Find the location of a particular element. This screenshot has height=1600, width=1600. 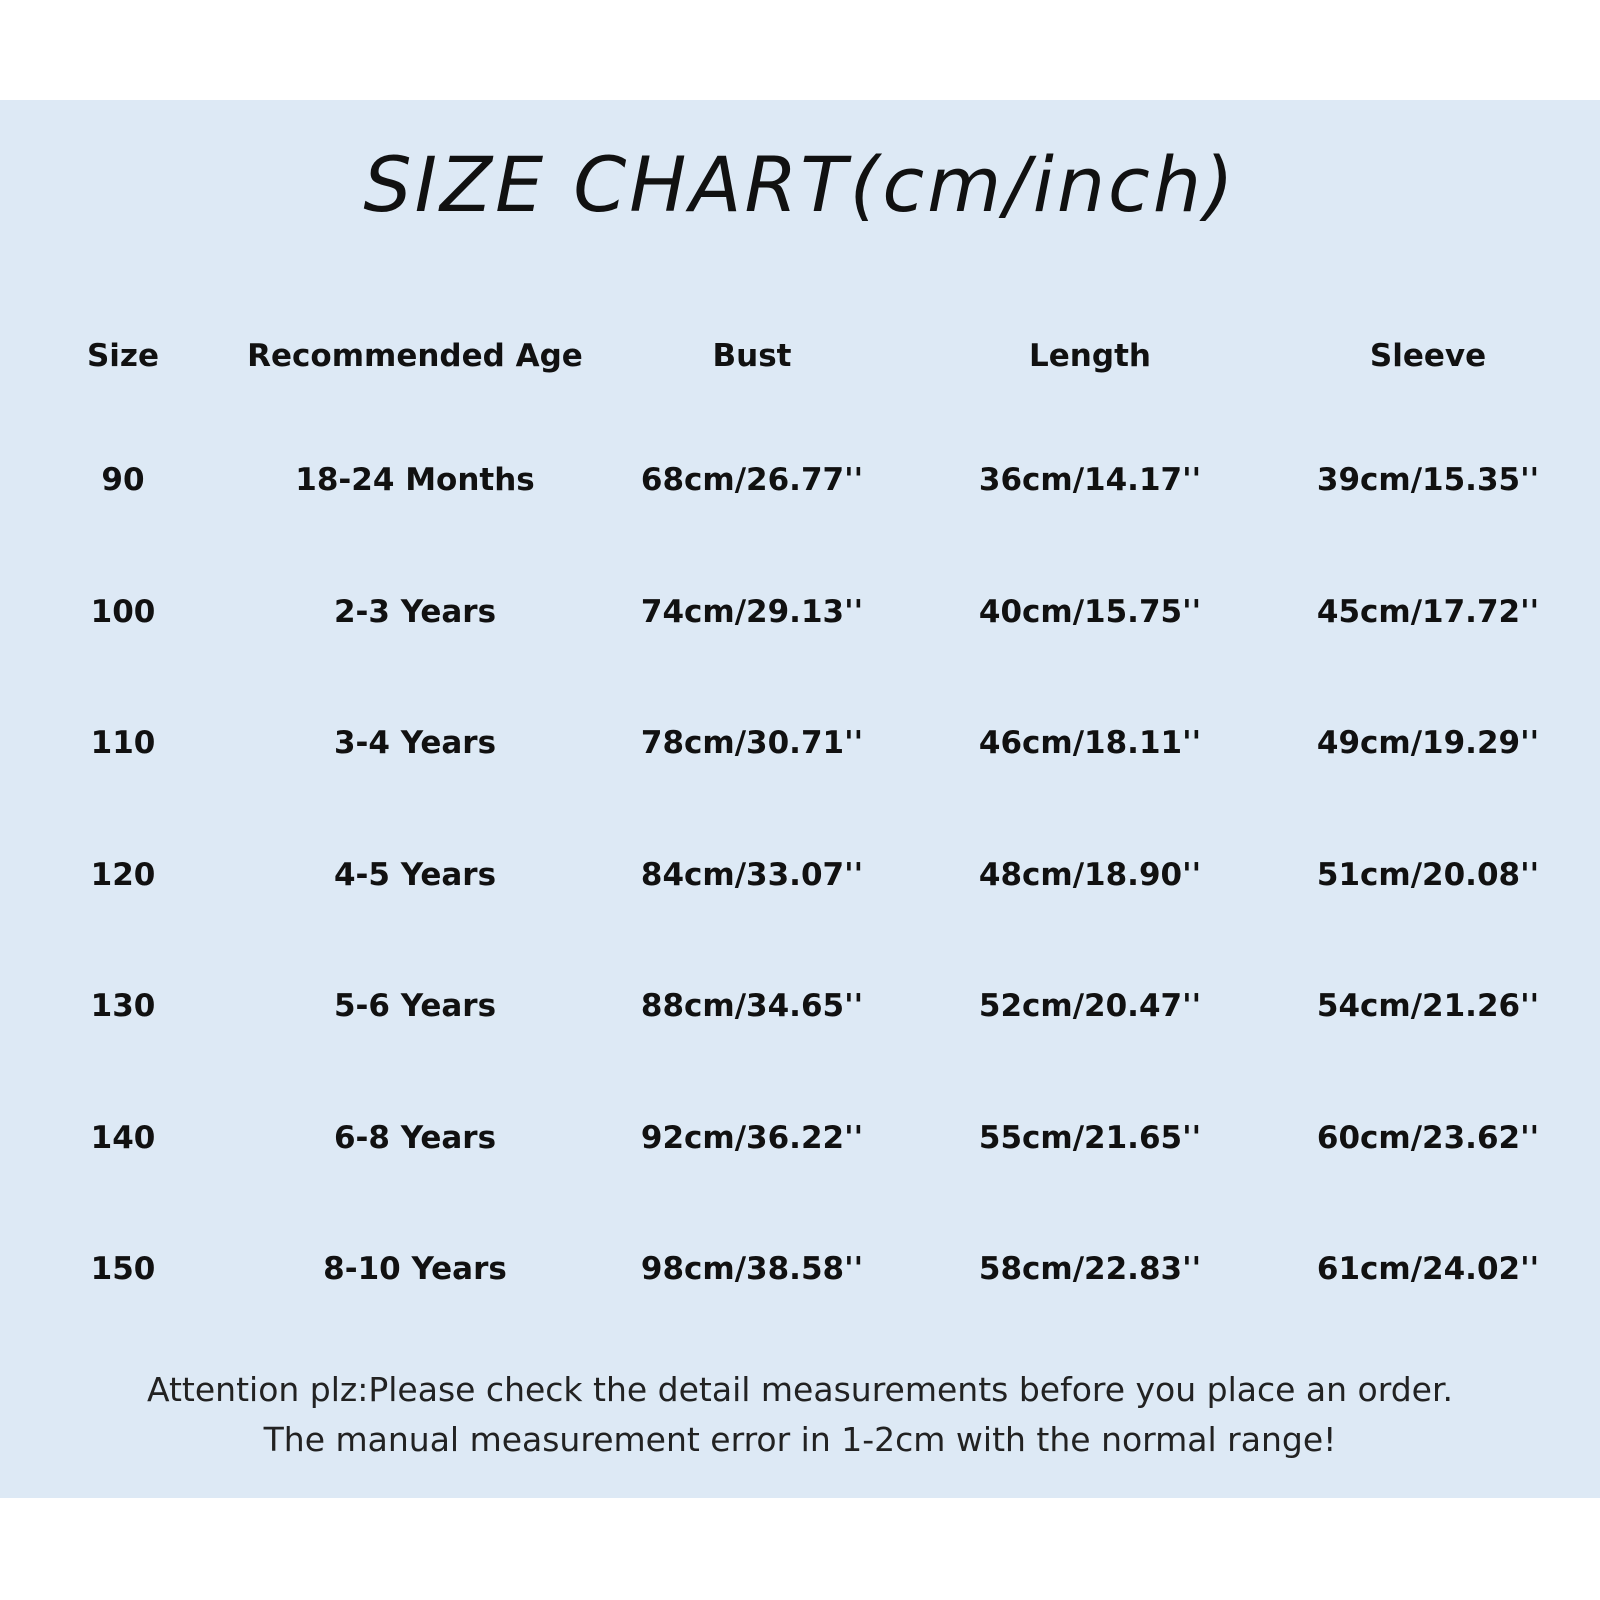

cell-size: 140 is located at coordinates (123, 1137).